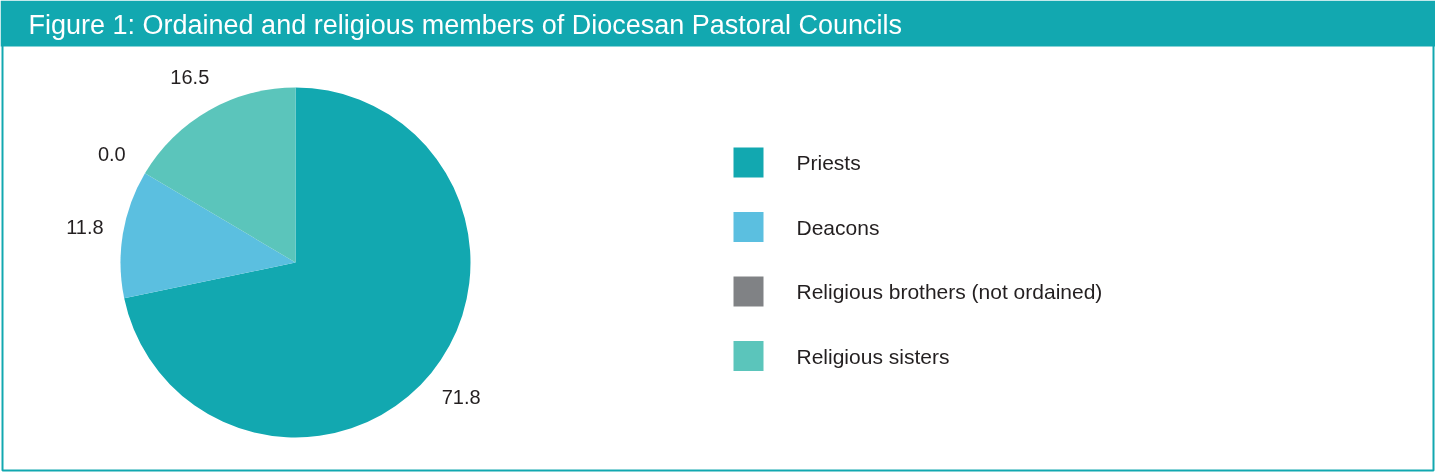  What do you see at coordinates (949, 291) in the screenshot?
I see `legend-label: Religious brothers (not ordained)` at bounding box center [949, 291].